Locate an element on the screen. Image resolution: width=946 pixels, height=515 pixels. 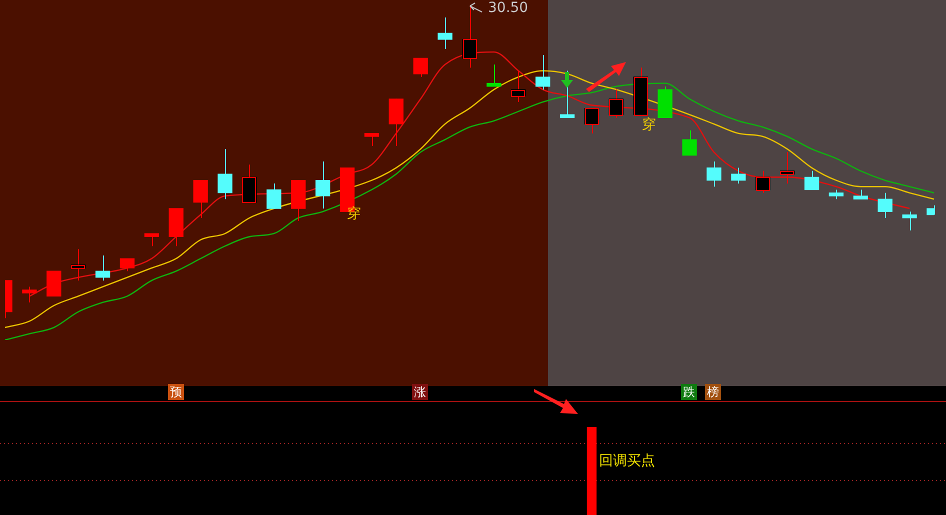
text: 涨 is located at coordinates (420, 392).